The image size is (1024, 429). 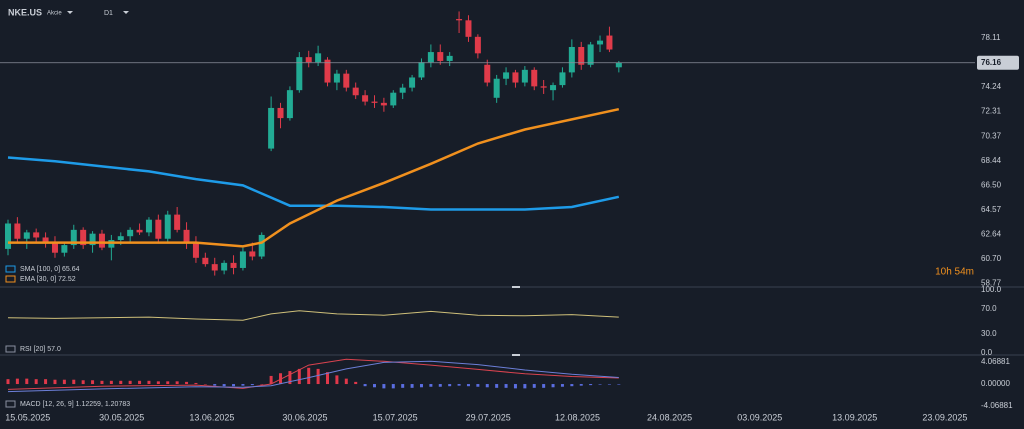 What do you see at coordinates (395, 417) in the screenshot?
I see `x-tick-label: 15.07.2025` at bounding box center [395, 417].